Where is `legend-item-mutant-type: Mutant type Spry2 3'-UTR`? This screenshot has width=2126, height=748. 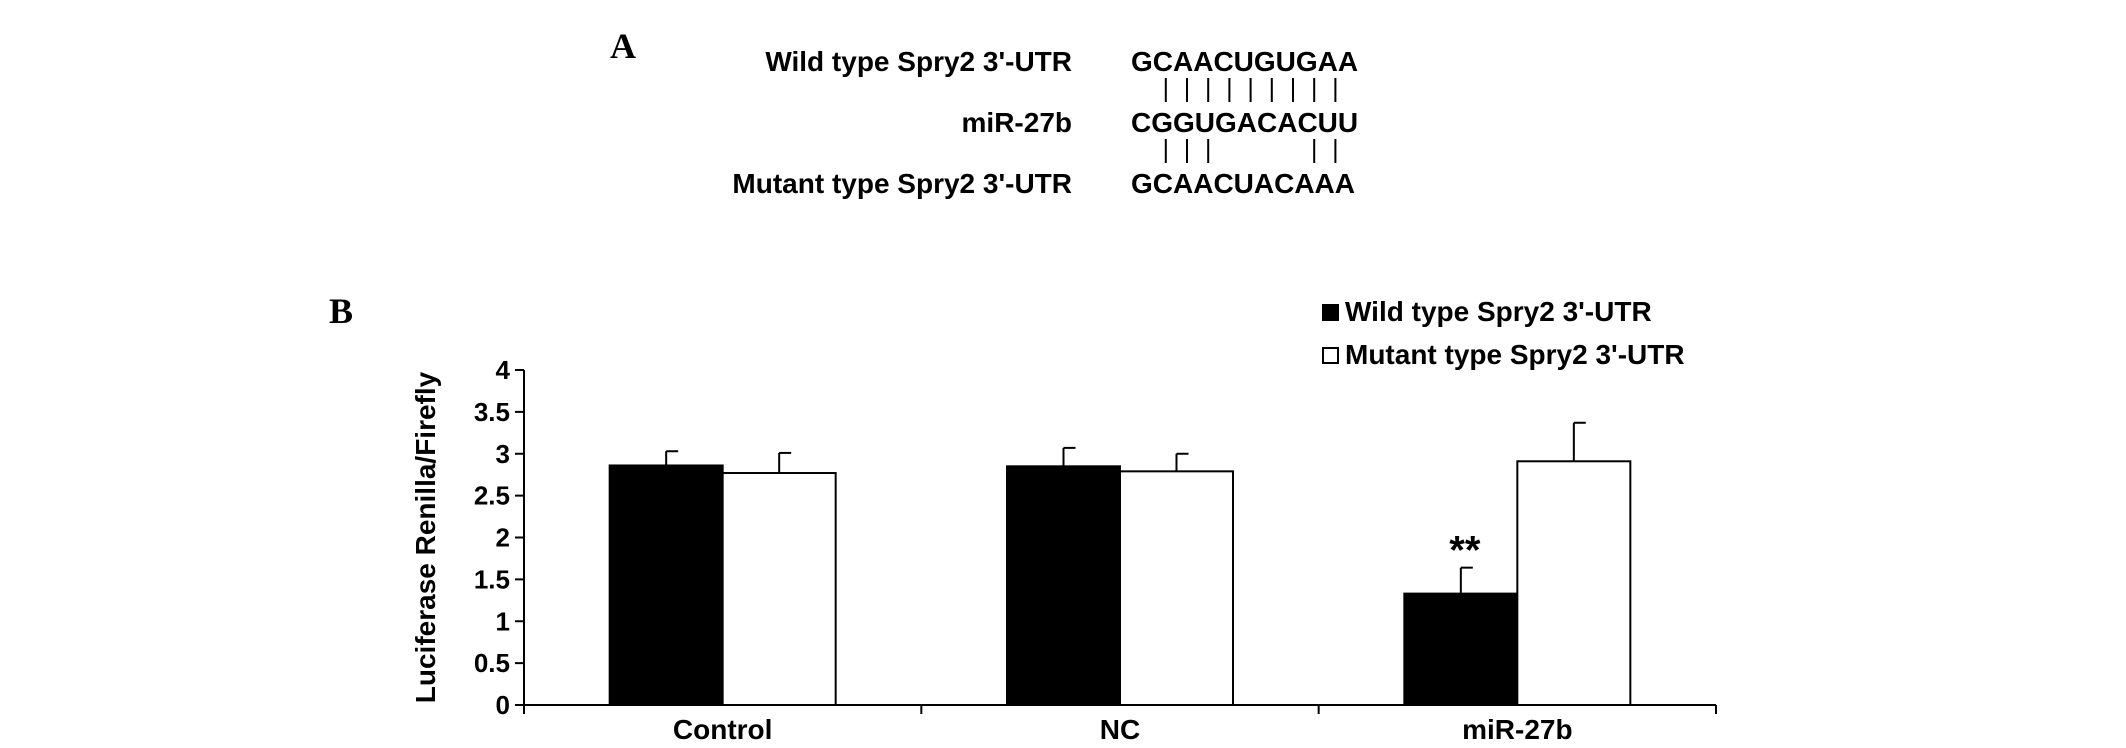 legend-item-mutant-type: Mutant type Spry2 3'-UTR is located at coordinates (1503, 355).